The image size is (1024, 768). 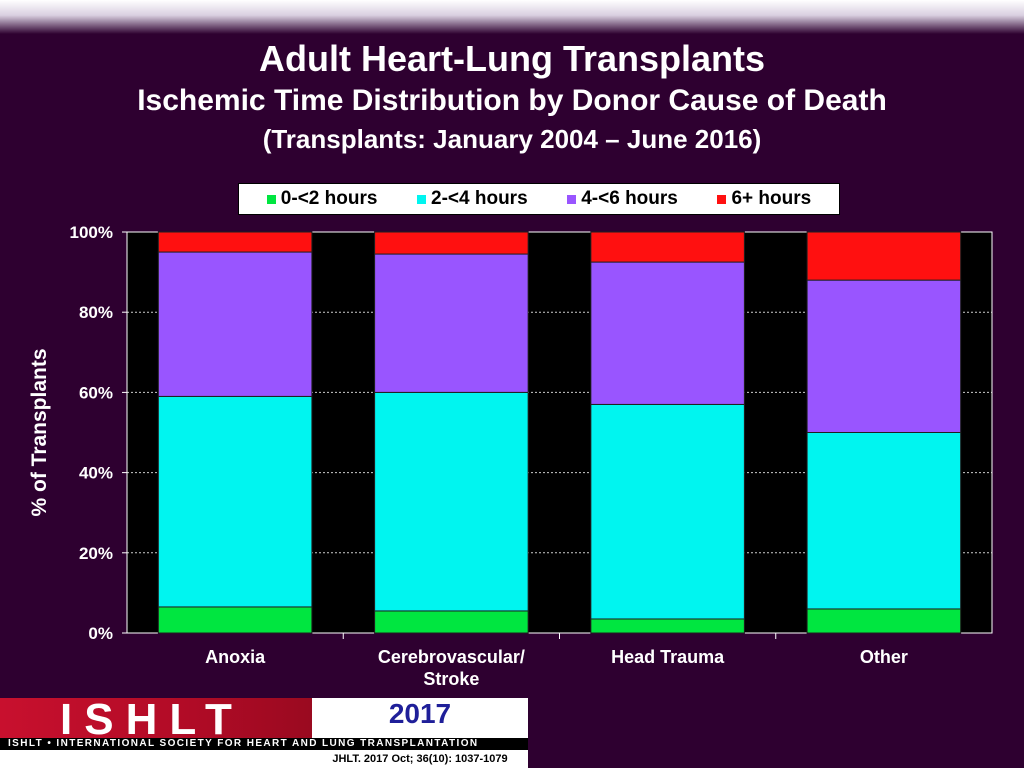 What do you see at coordinates (512, 139) in the screenshot?
I see `chart-date-range: (Transplants: January 2004 – June 2016)` at bounding box center [512, 139].